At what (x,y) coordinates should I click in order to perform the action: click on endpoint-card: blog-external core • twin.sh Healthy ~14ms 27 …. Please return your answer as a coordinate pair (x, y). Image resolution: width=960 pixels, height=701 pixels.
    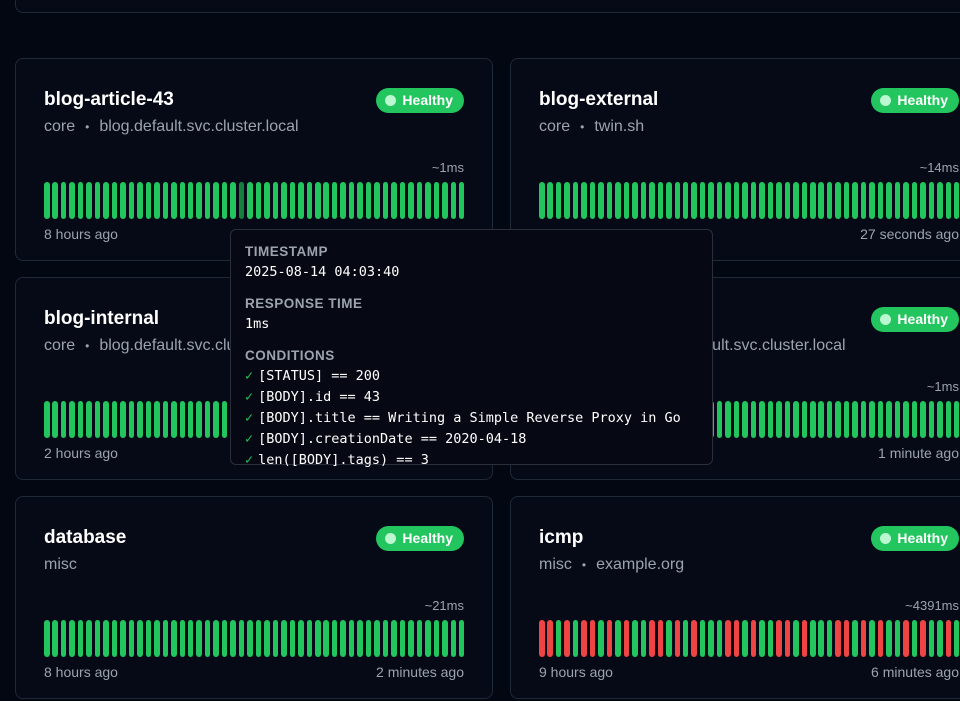
    Looking at the image, I should click on (735, 159).